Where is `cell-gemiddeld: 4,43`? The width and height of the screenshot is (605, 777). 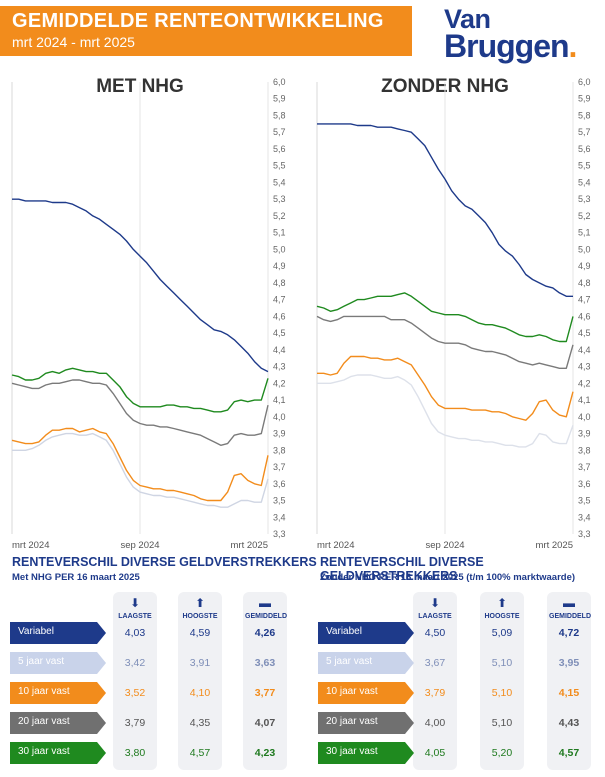
cell-gemiddeld: 4,43 is located at coordinates (569, 723).